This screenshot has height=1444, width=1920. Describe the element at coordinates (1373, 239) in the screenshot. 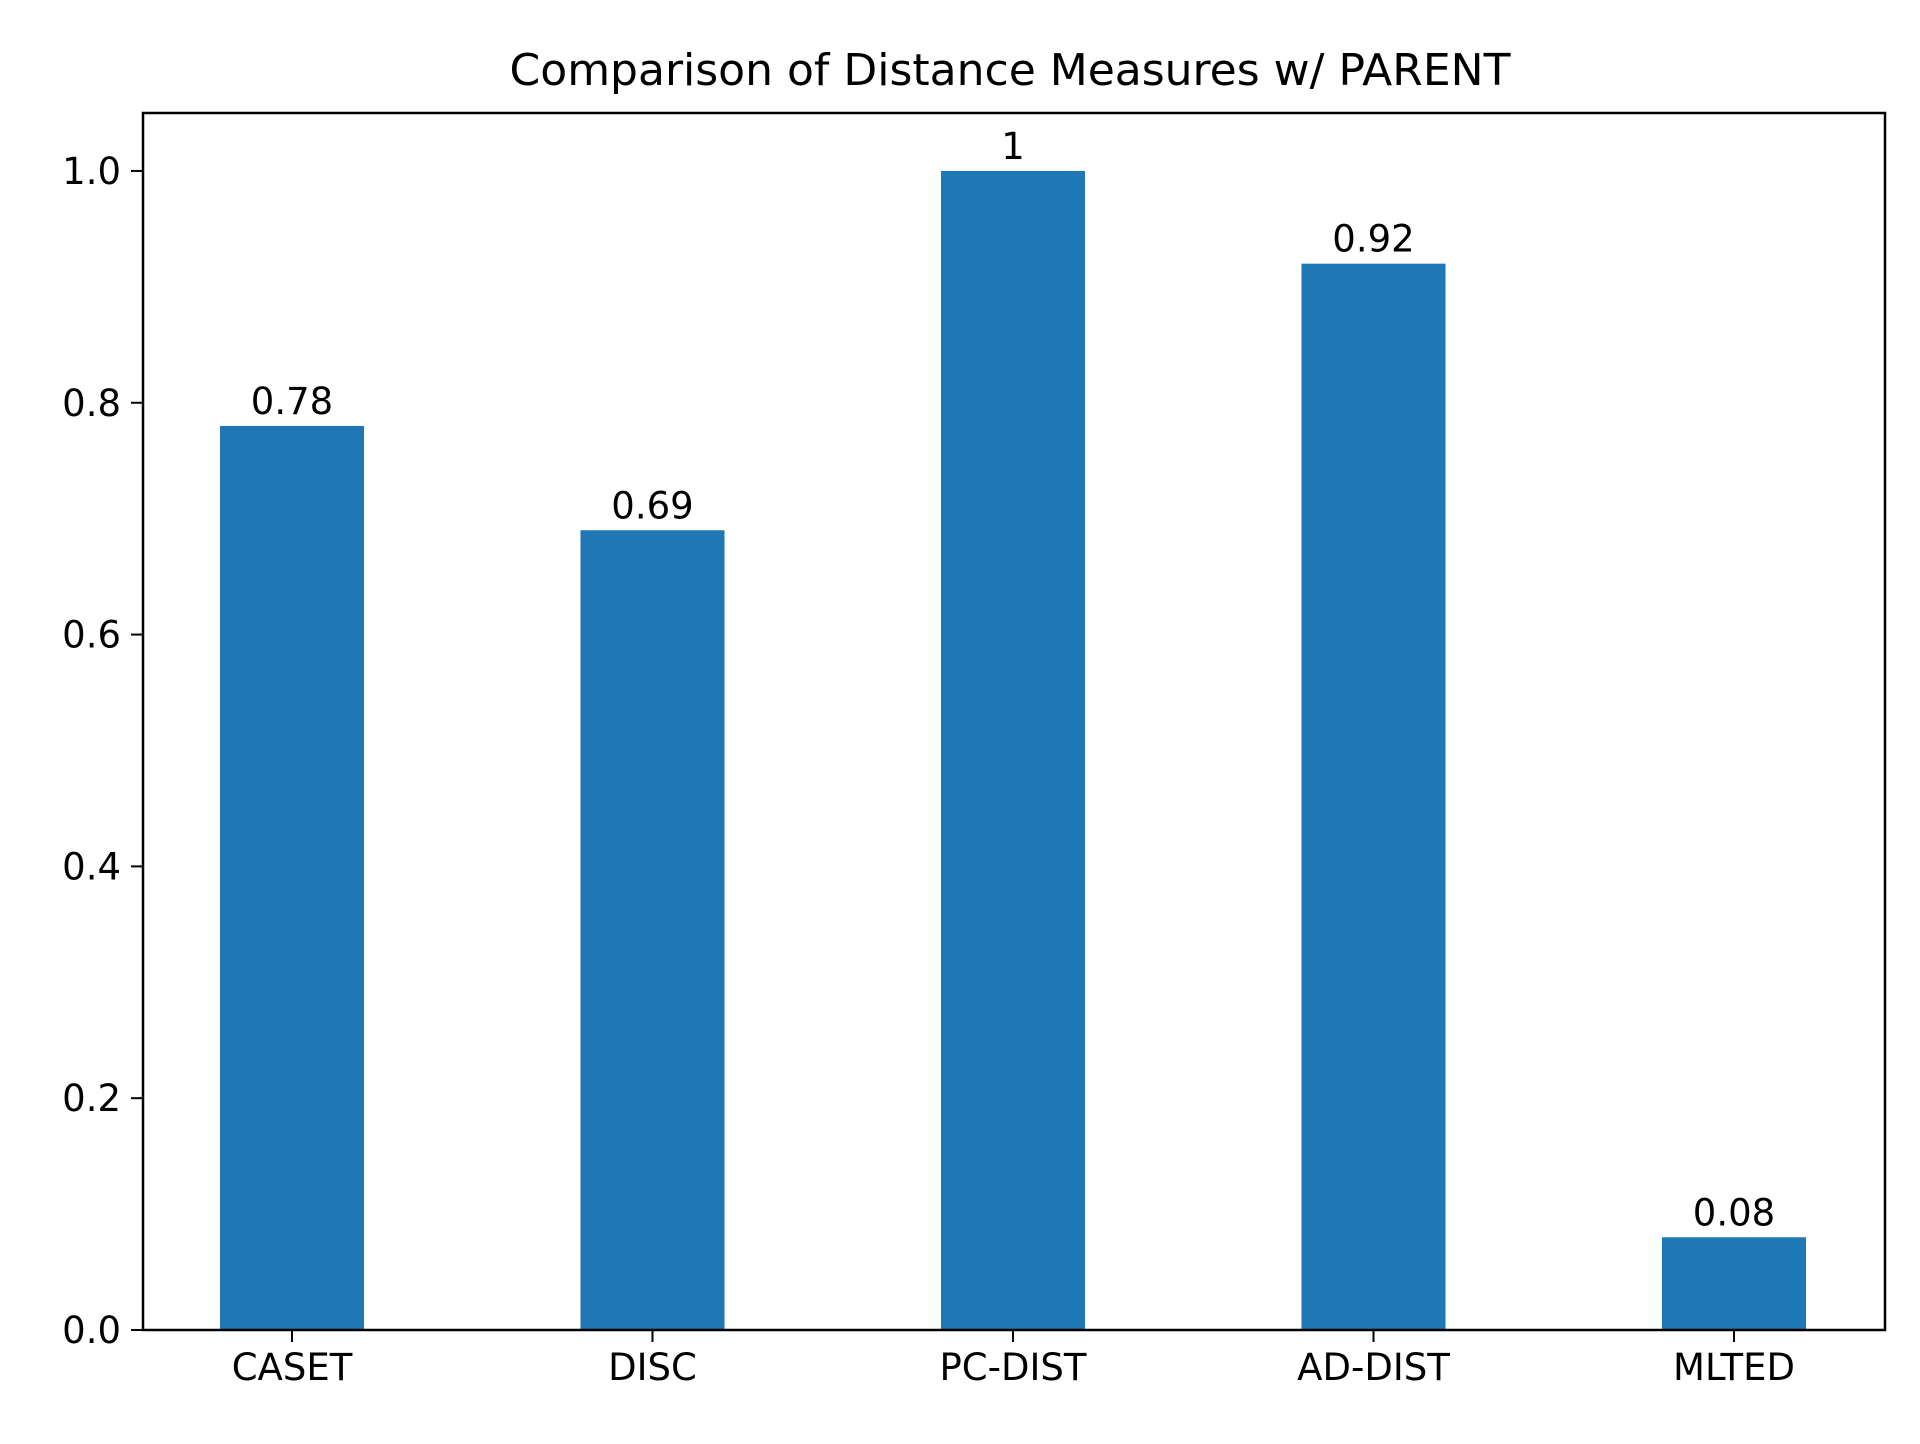

I see `value-label-ad-dist: 0.92` at that location.